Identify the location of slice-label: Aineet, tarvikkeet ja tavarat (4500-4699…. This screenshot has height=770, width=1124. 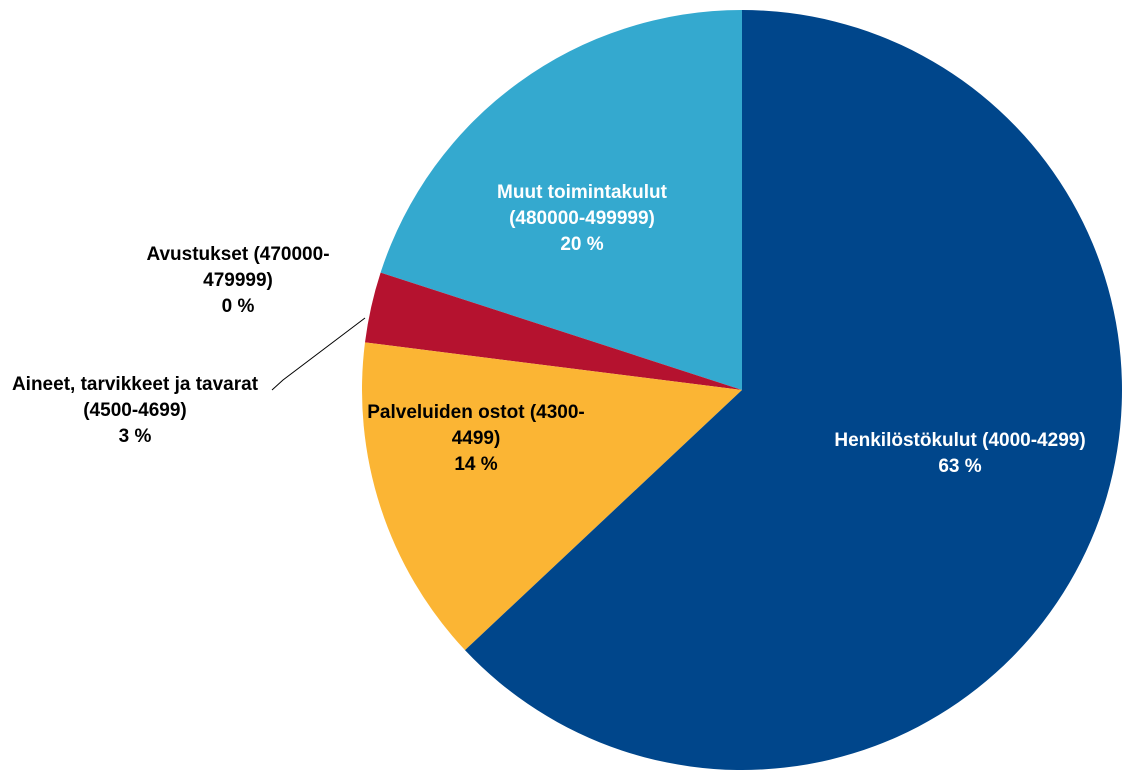
(136, 411).